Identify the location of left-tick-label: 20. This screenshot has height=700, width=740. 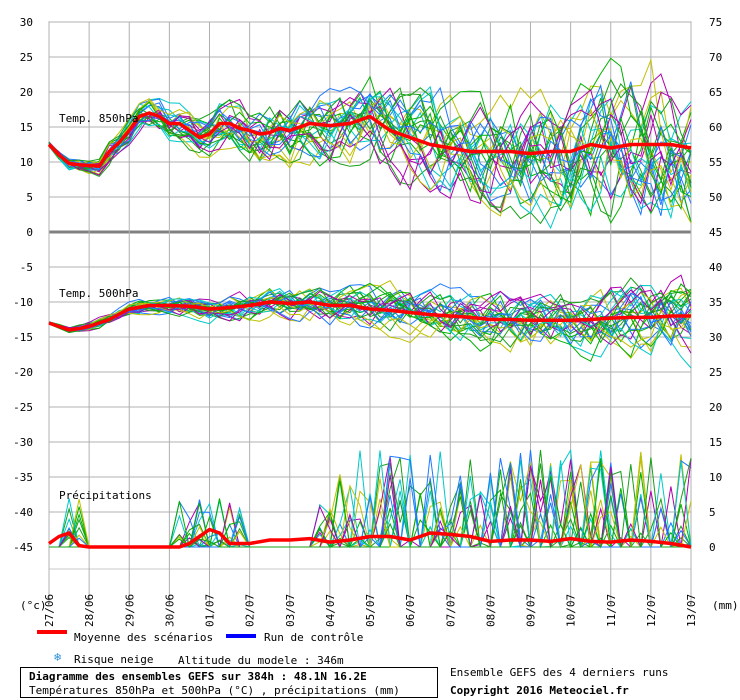
(26, 92).